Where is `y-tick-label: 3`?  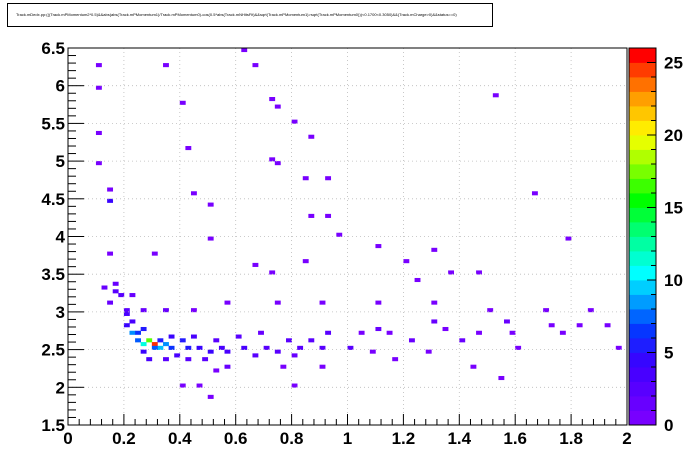
y-tick-label: 3 is located at coordinates (60, 312).